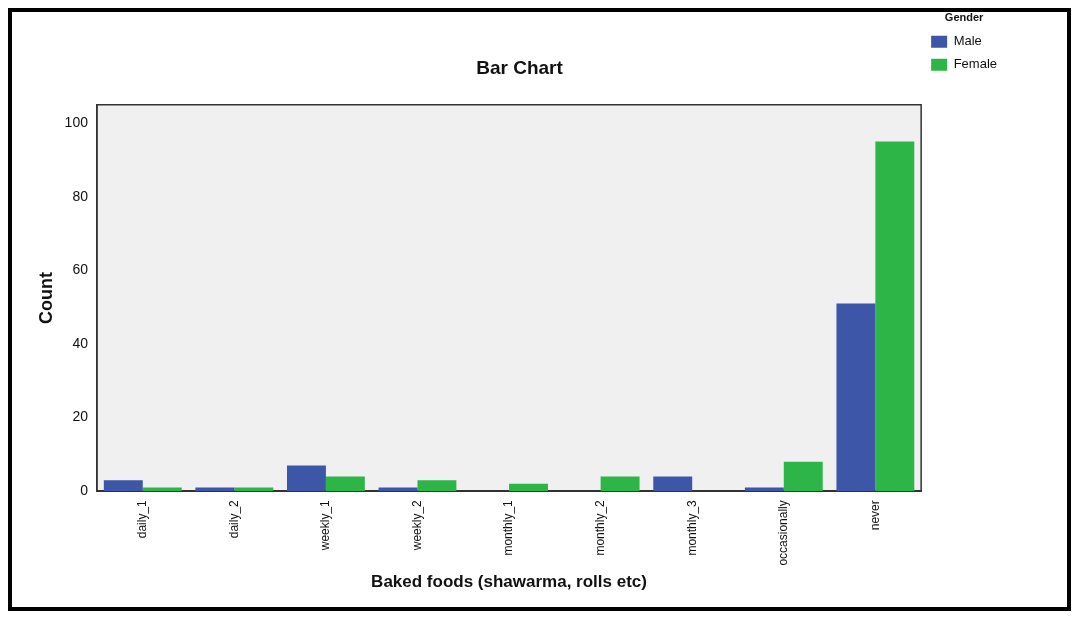 Image resolution: width=1081 pixels, height=619 pixels. I want to click on y-axis-title: Count, so click(45, 298).